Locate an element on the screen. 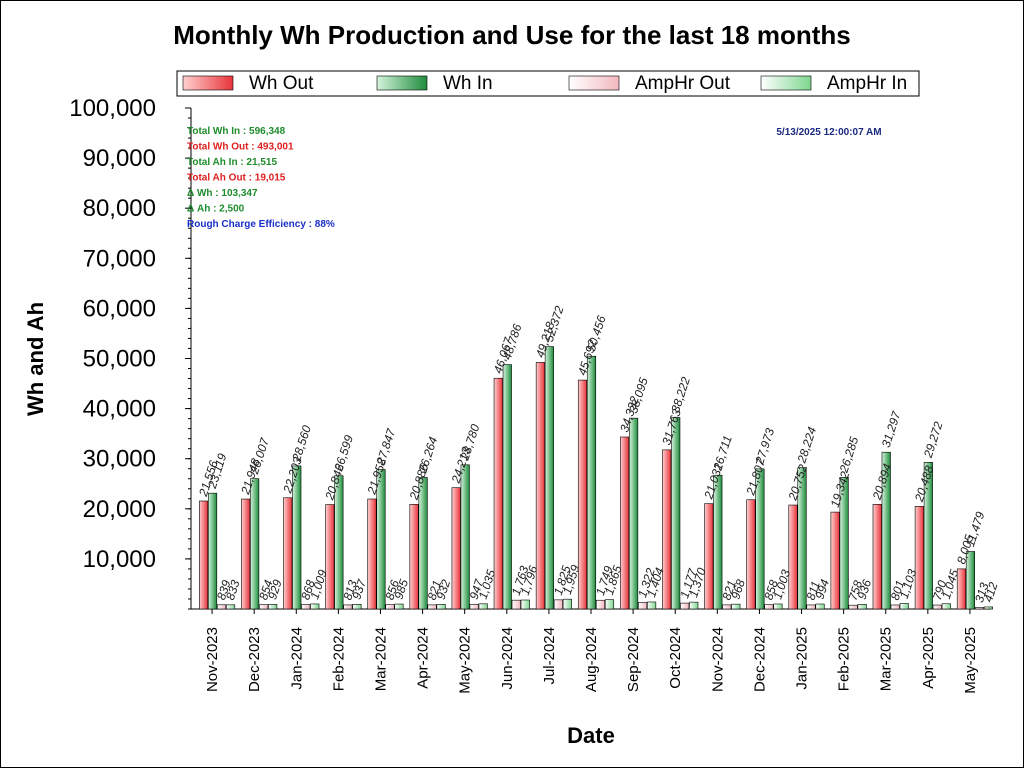 The width and height of the screenshot is (1024, 768). data-label: 937 is located at coordinates (359, 589).